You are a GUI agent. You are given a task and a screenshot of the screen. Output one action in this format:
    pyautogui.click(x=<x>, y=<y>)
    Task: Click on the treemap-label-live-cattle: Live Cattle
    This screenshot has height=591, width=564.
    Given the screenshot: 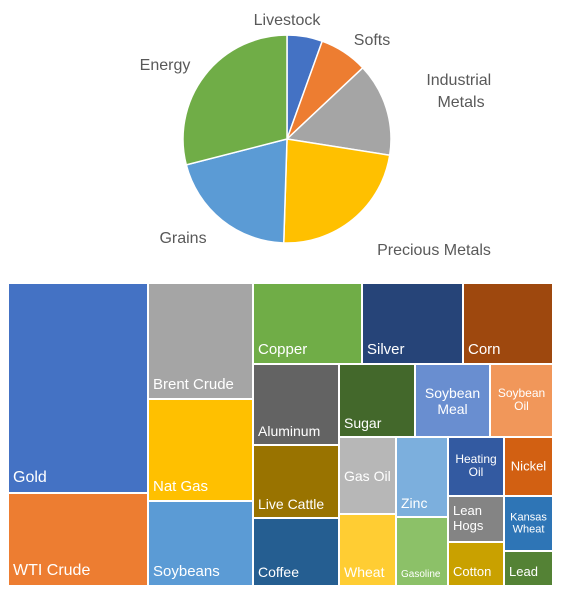 What is the action you would take?
    pyautogui.click(x=291, y=503)
    